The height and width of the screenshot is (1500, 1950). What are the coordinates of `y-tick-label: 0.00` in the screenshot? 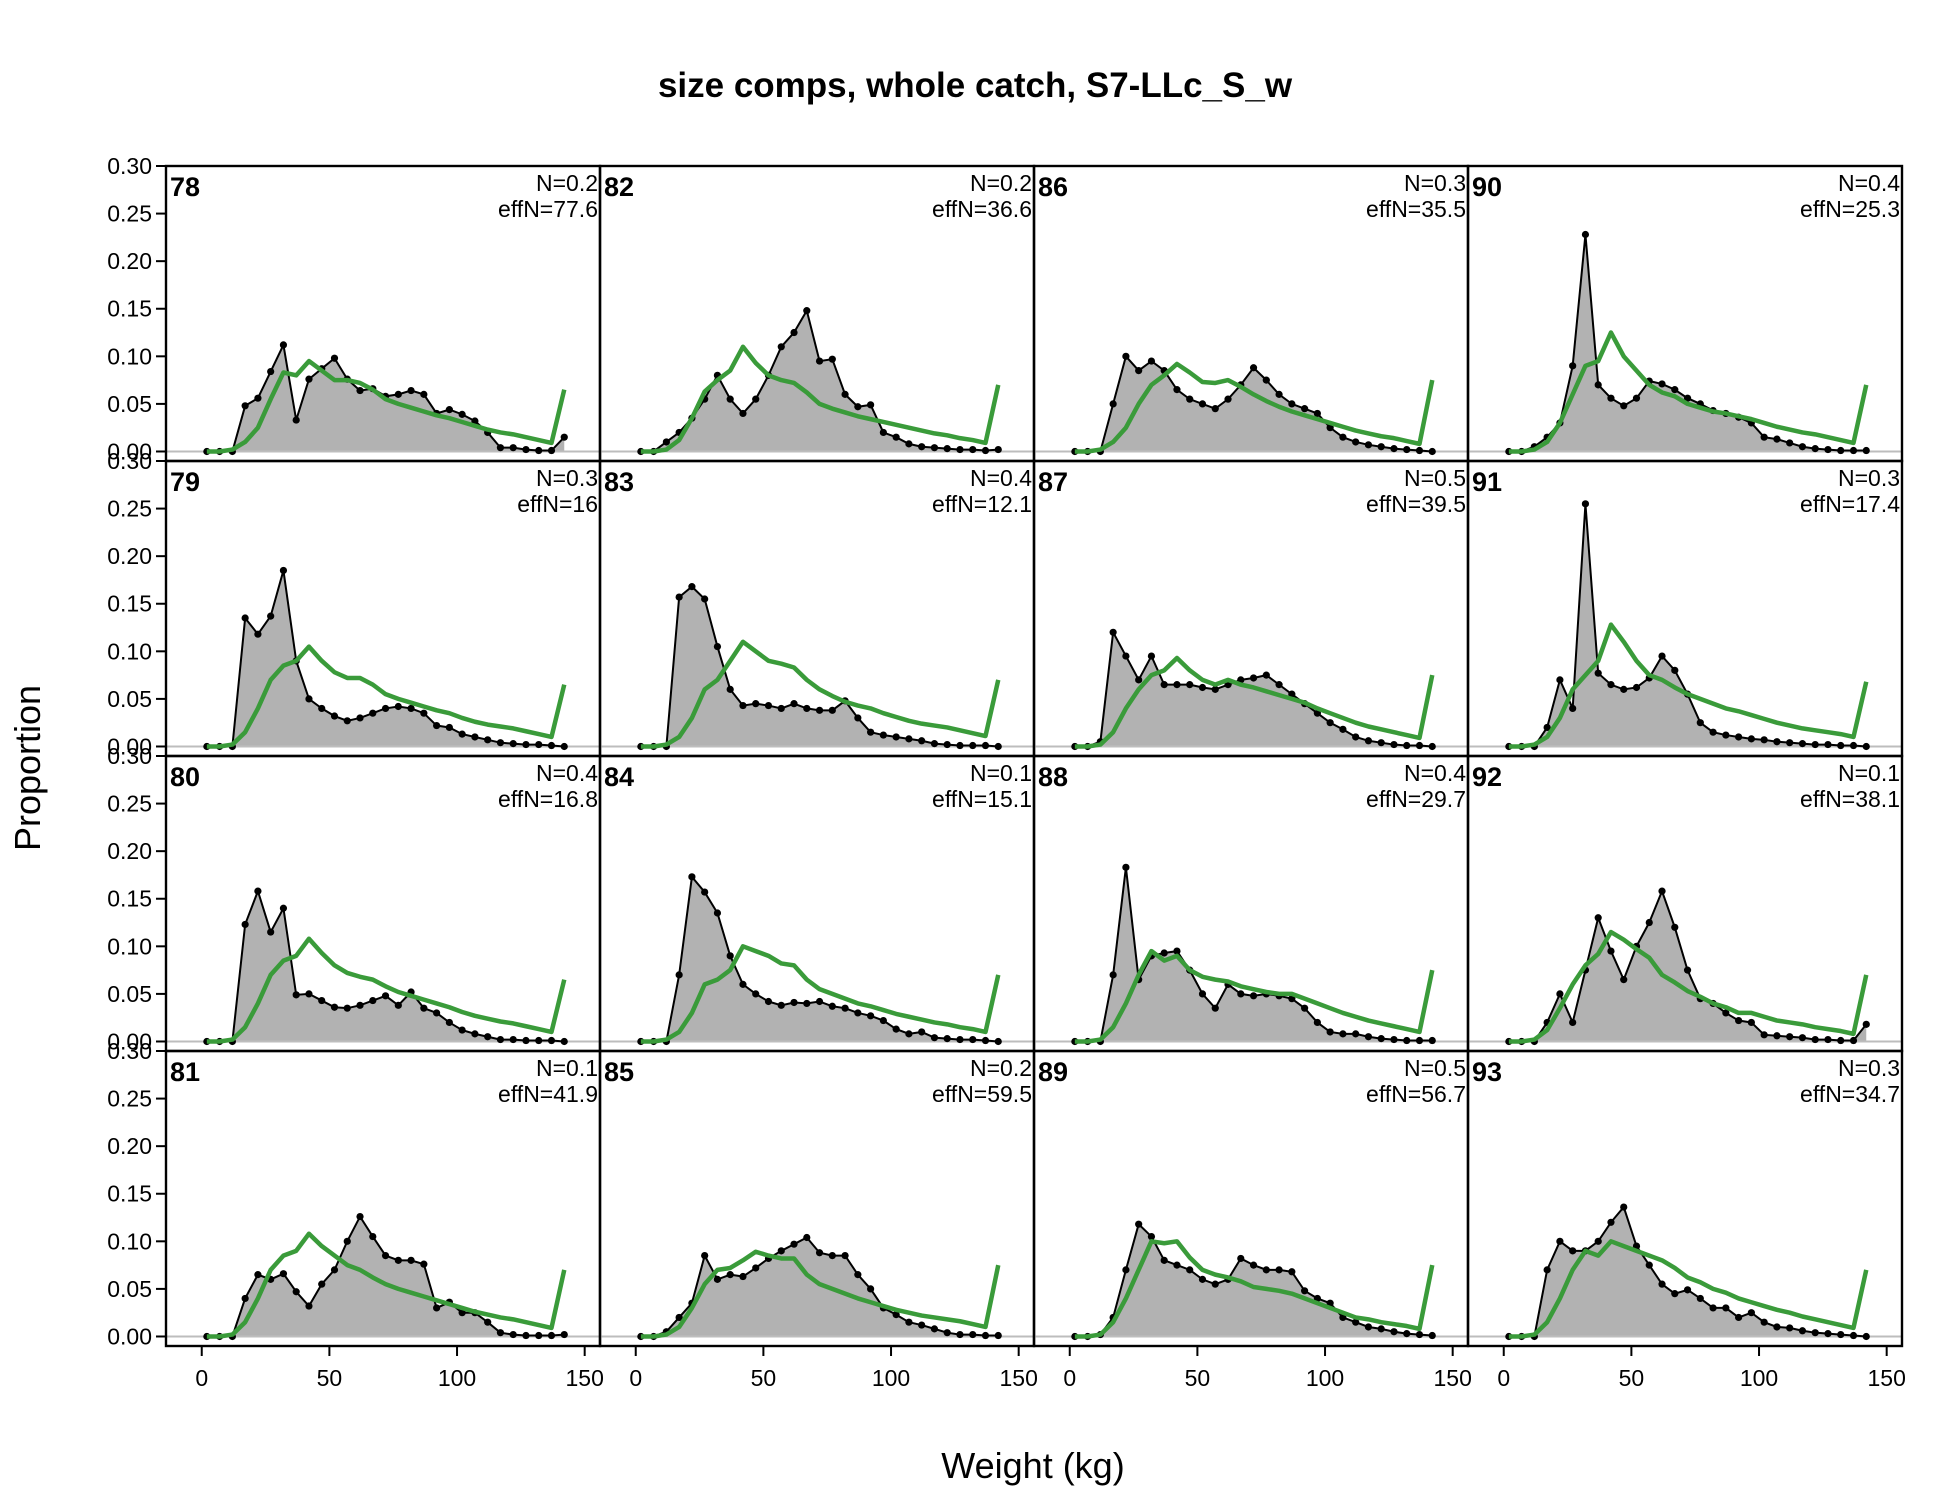 It's located at (129, 1336).